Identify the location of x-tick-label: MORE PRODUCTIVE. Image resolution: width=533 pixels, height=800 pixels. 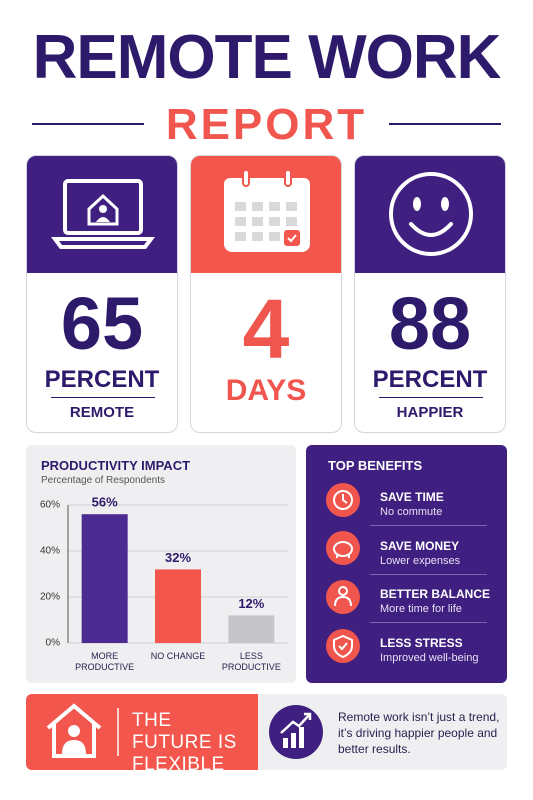
(105, 661).